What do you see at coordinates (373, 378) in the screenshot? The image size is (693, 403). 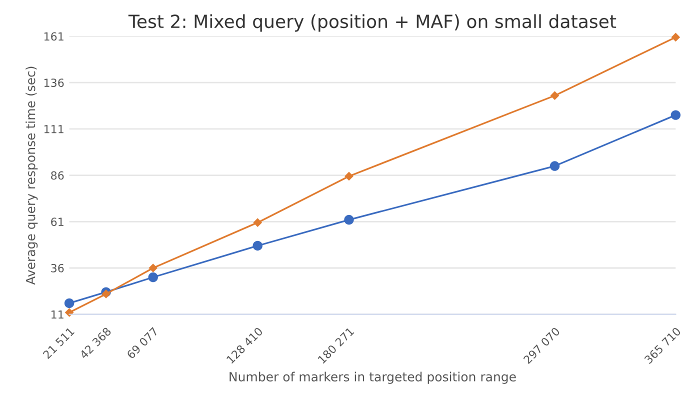 I see `x-axis-title: Number of markers in targeted position range` at bounding box center [373, 378].